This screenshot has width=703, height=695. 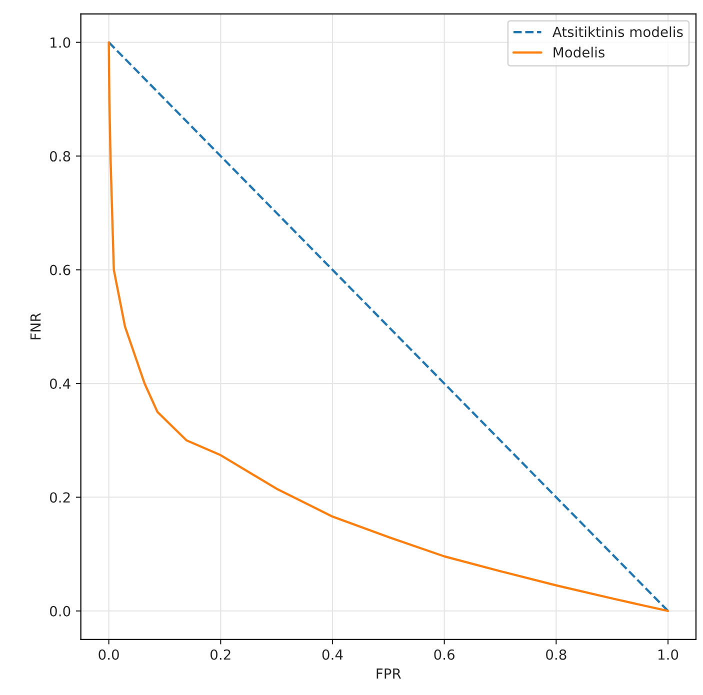 What do you see at coordinates (35, 326) in the screenshot?
I see `y-axis-title: FNR` at bounding box center [35, 326].